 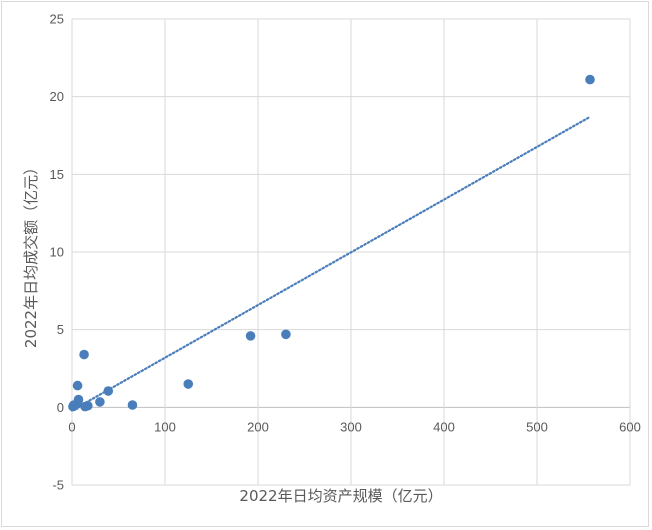 What do you see at coordinates (31, 254) in the screenshot?
I see `y-axis-title: 2022年日均成交额（亿元）` at bounding box center [31, 254].